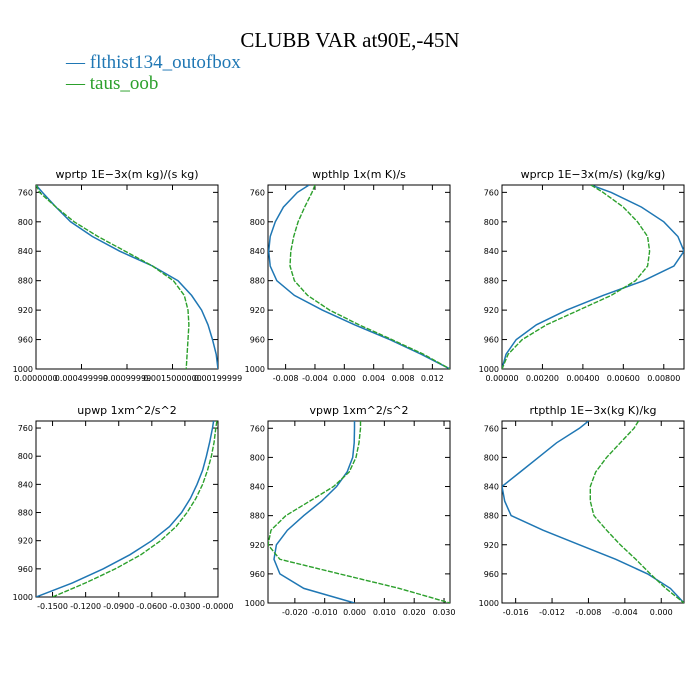 The image size is (700, 700). I want to click on x-tick-label: -0.012, so click(552, 612).